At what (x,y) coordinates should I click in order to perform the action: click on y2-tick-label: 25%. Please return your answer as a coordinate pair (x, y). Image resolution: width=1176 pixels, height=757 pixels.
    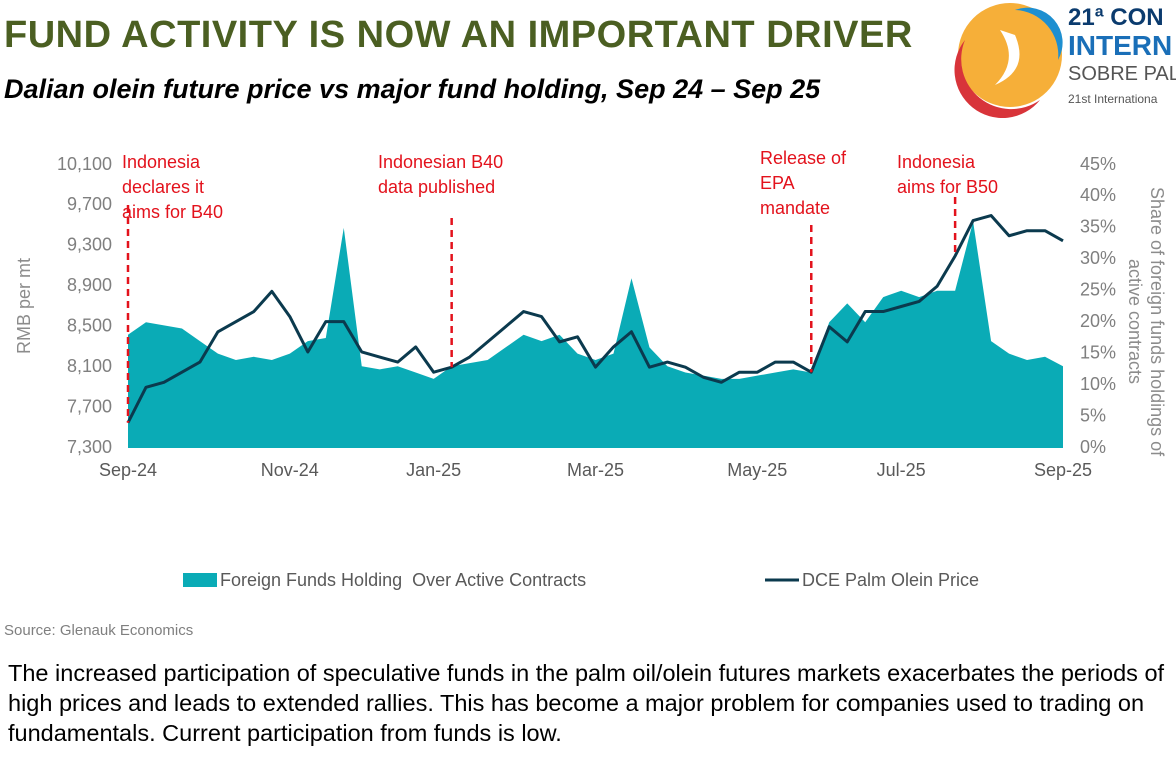
    Looking at the image, I should click on (1098, 290).